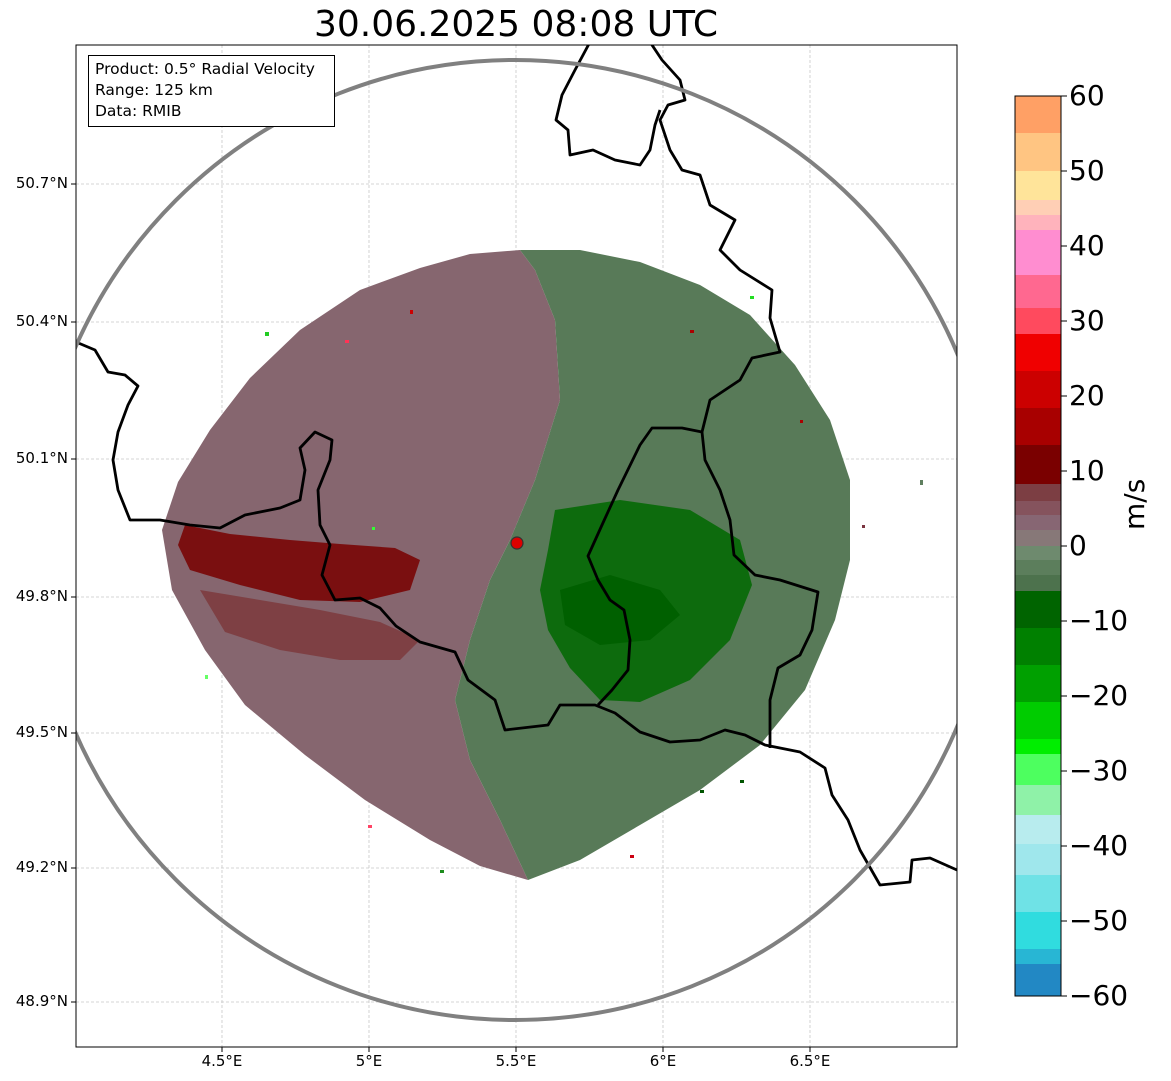 The image size is (1171, 1081). What do you see at coordinates (1078, 545) in the screenshot?
I see `colorbar-tick-label: 0` at bounding box center [1078, 545].